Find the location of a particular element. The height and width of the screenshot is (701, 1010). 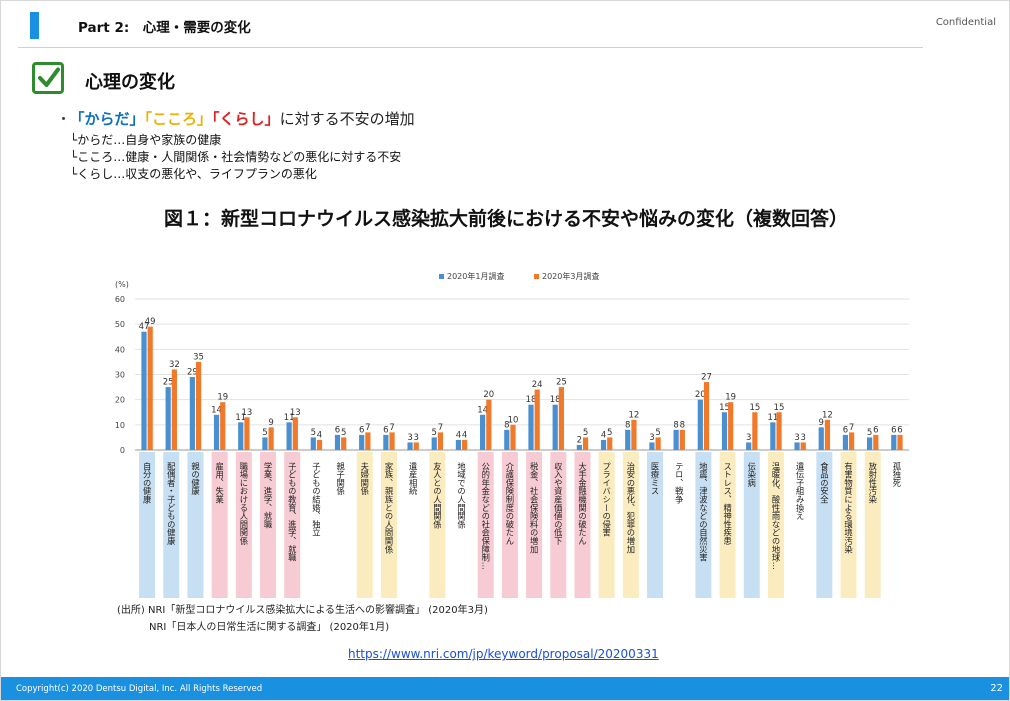

checkmark-icon is located at coordinates (48, 78).